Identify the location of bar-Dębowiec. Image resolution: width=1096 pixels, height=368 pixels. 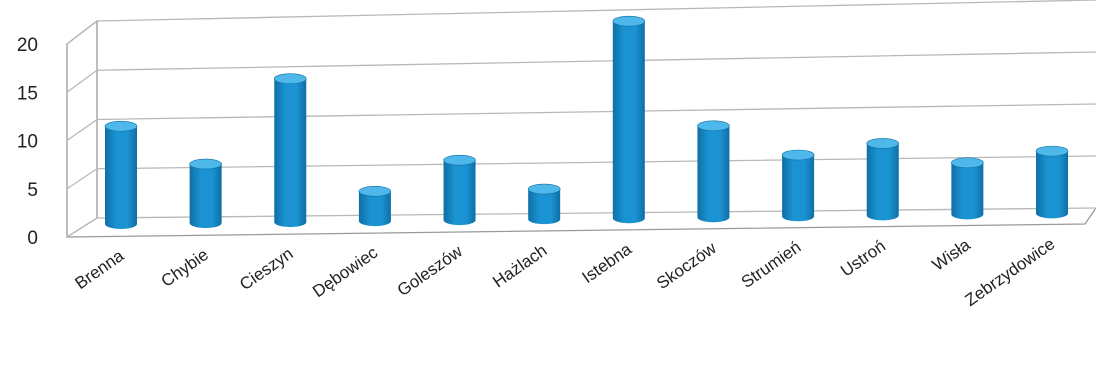
(375, 206).